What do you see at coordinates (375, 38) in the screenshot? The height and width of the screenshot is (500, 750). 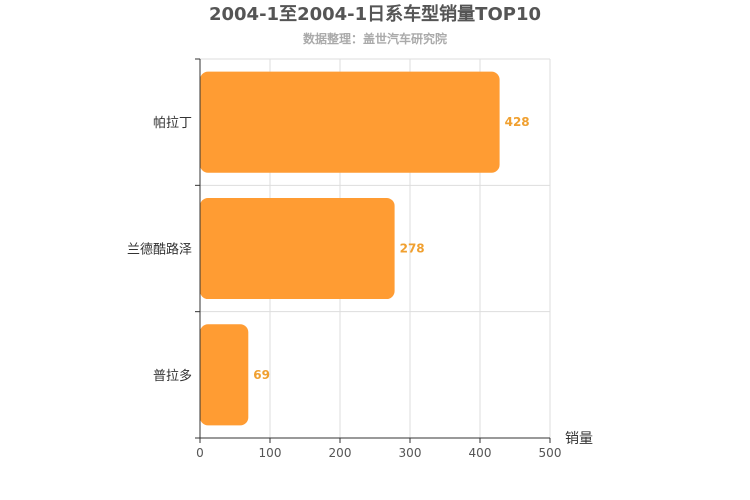 I see `chart-subtitle: 数据整理：盖世汽车研究院` at bounding box center [375, 38].